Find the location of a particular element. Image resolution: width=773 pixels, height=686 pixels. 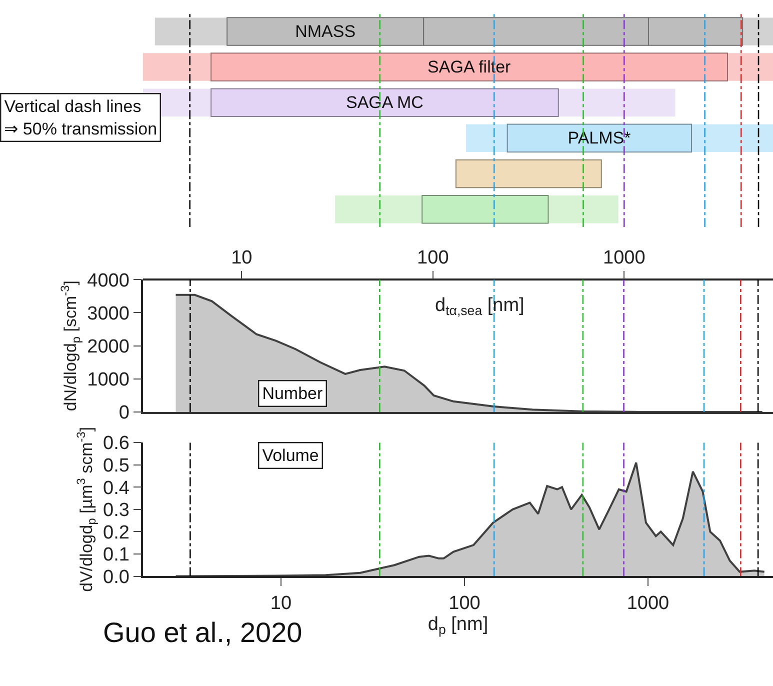

y-tick-label: 0.5 is located at coordinates (116, 466).